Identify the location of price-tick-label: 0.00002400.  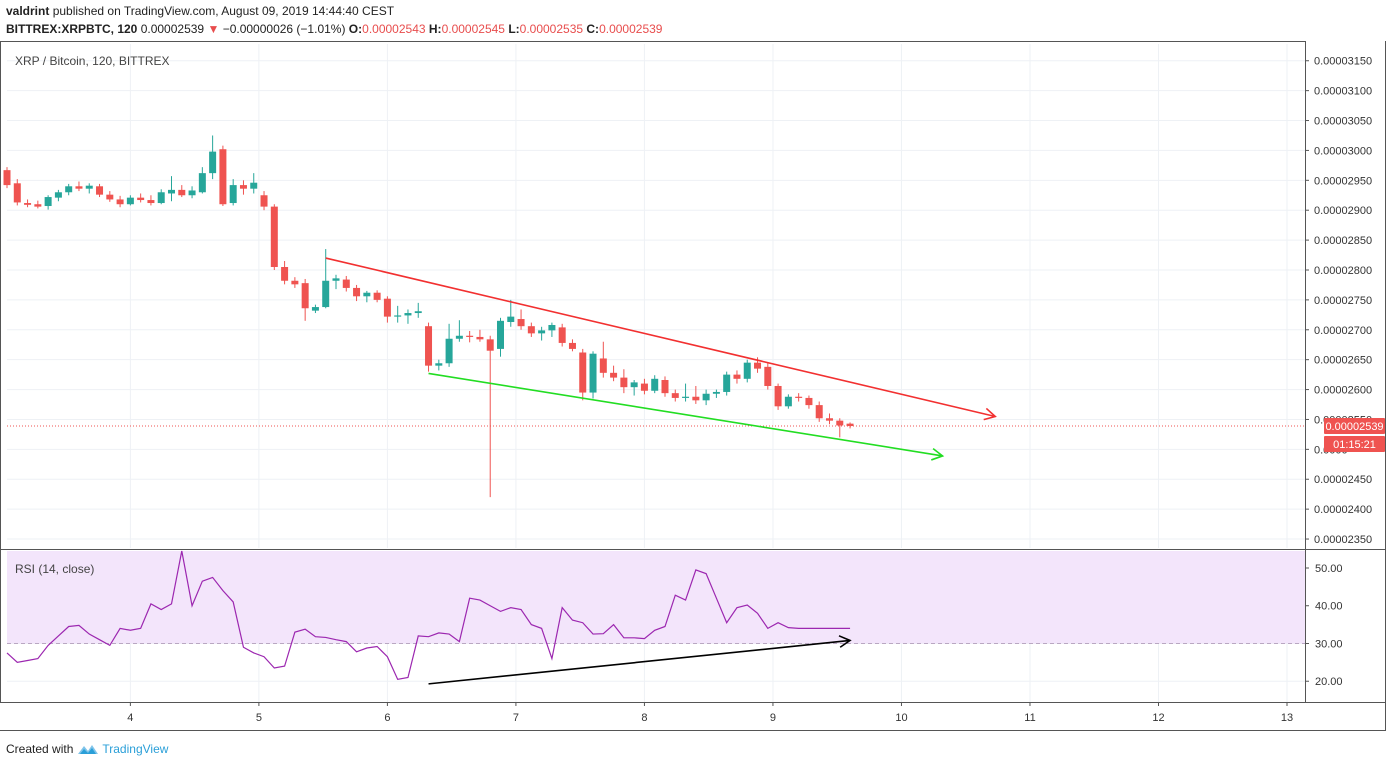
(1343, 510).